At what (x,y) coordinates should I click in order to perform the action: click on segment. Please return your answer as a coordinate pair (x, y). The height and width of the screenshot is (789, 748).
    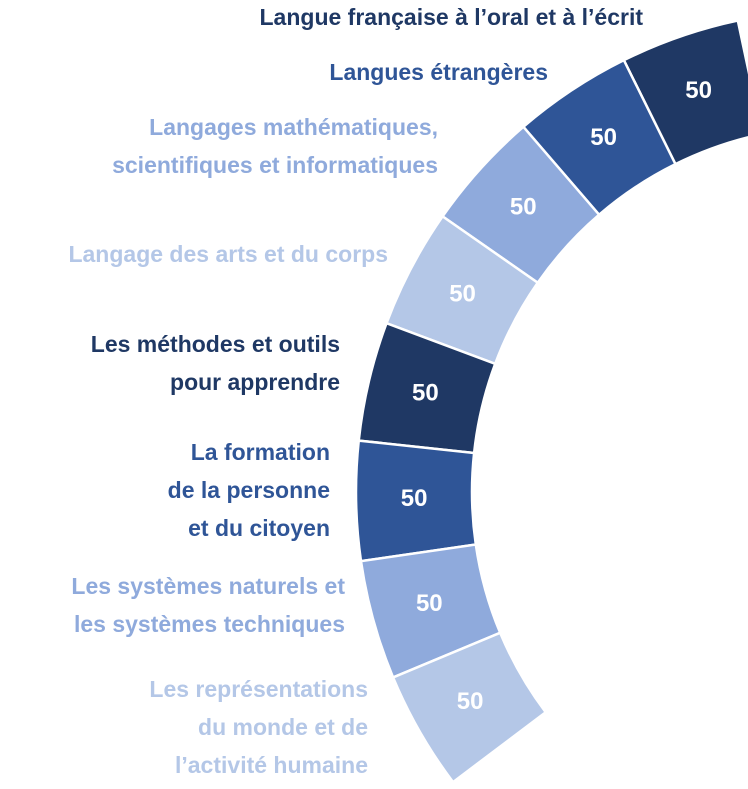
    Looking at the image, I should click on (469, 707).